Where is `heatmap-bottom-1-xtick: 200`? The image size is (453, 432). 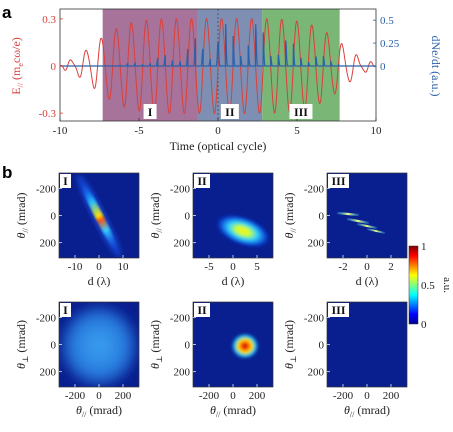 heatmap-bottom-1-xtick: 200 is located at coordinates (123, 396).